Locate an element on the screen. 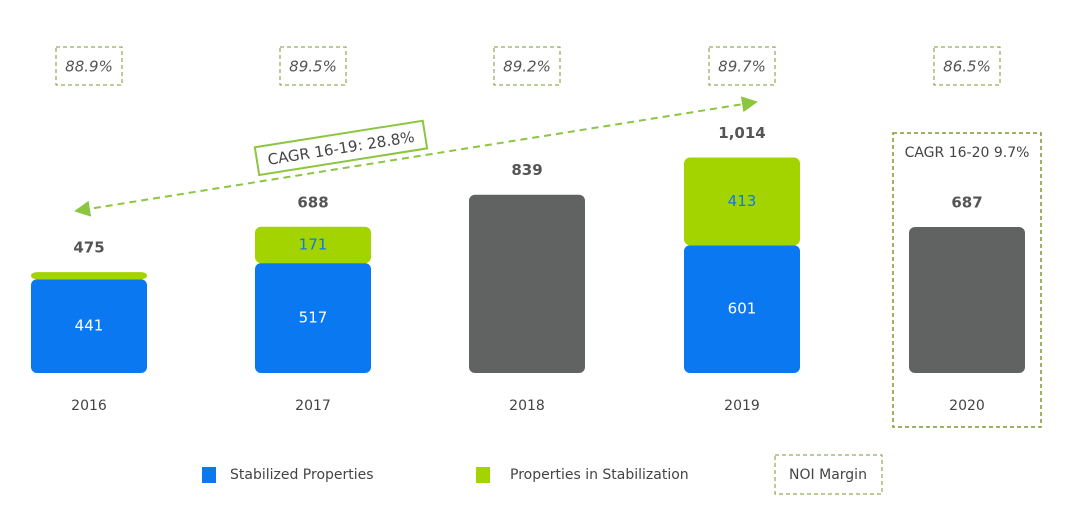  cagr-label: CAGR 16-20 9.7% is located at coordinates (967, 153).